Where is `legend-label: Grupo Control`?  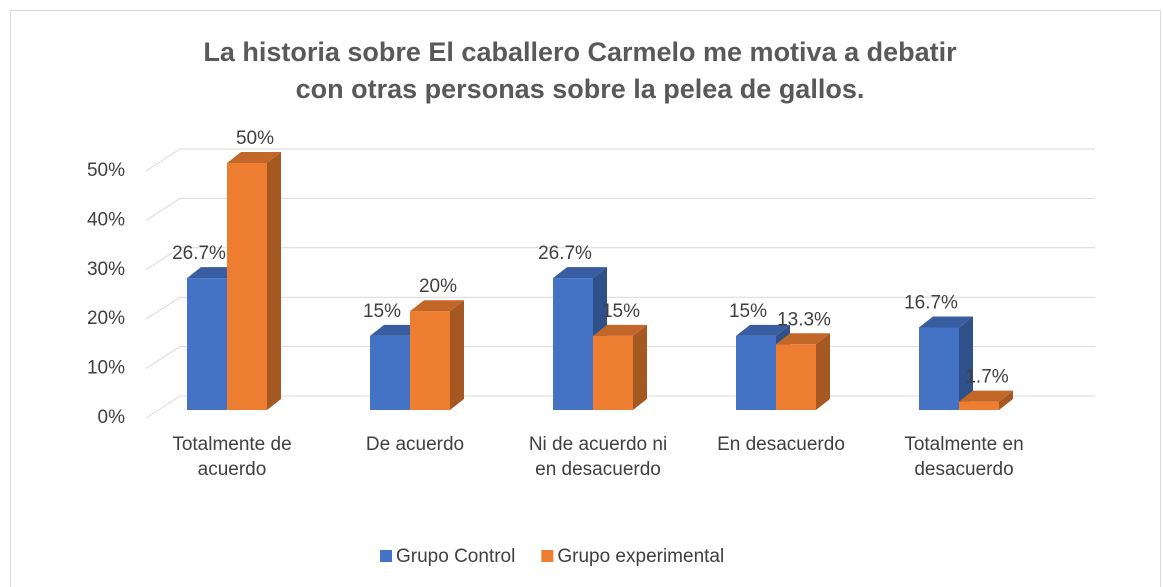
legend-label: Grupo Control is located at coordinates (455, 556).